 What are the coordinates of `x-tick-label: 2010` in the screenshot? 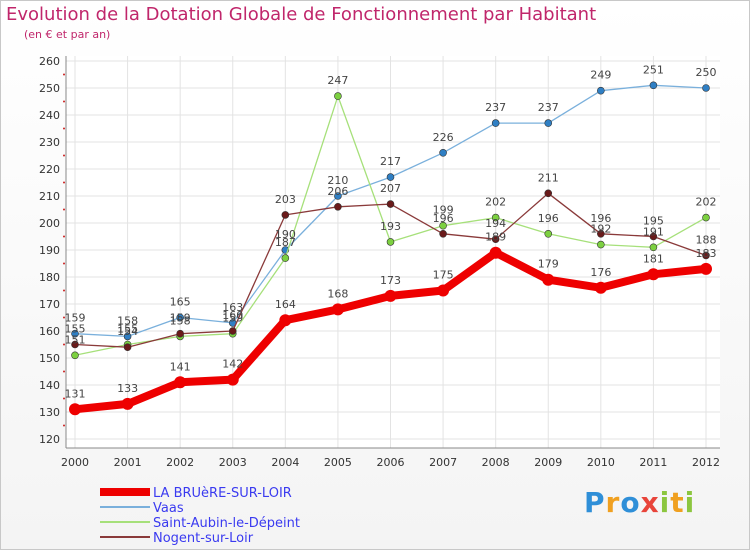 It's located at (601, 462).